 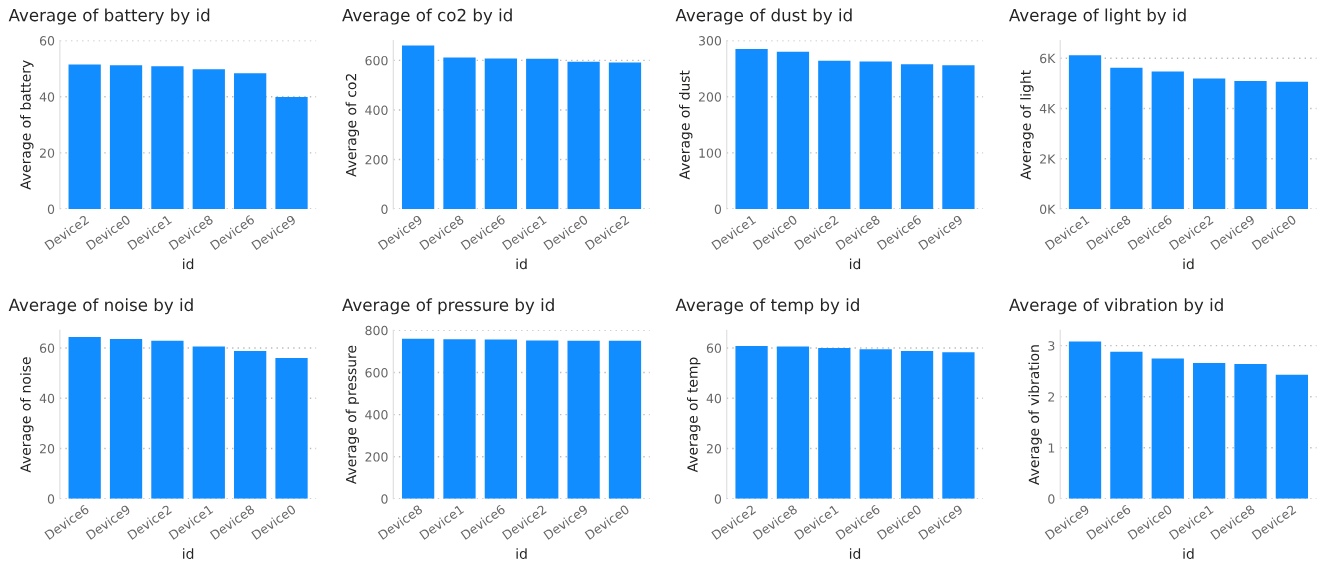 What do you see at coordinates (1097, 16) in the screenshot?
I see `chart-title: Average of light by id` at bounding box center [1097, 16].